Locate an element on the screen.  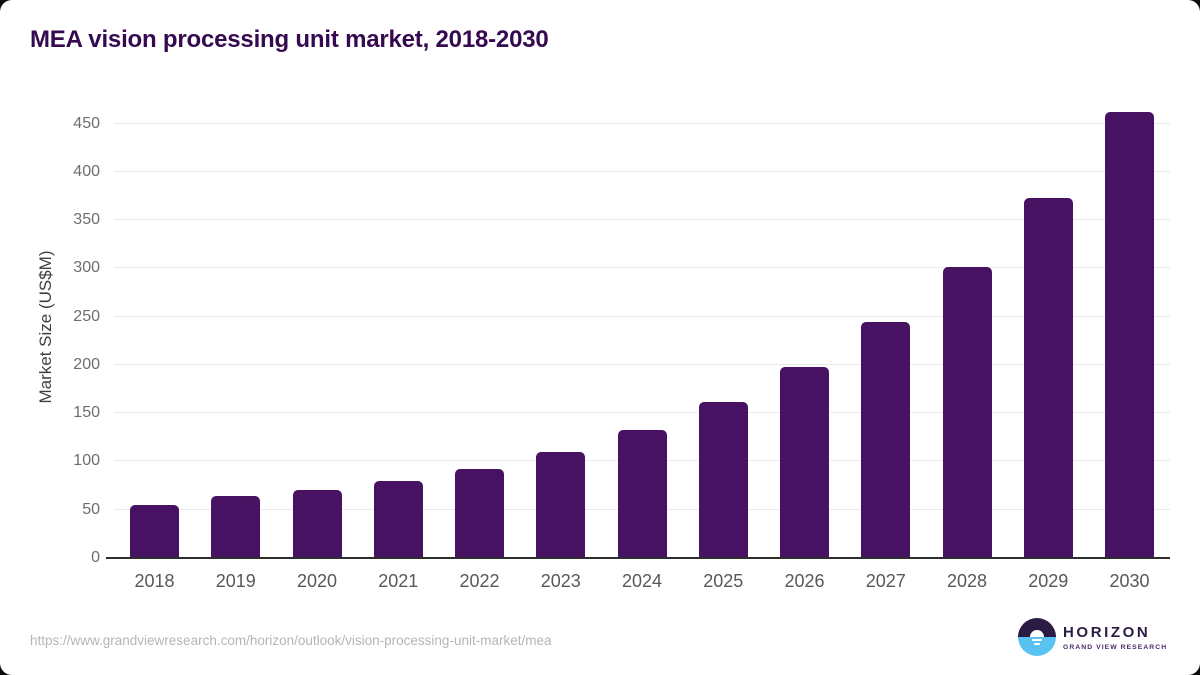
bar-2021 is located at coordinates (398, 519).